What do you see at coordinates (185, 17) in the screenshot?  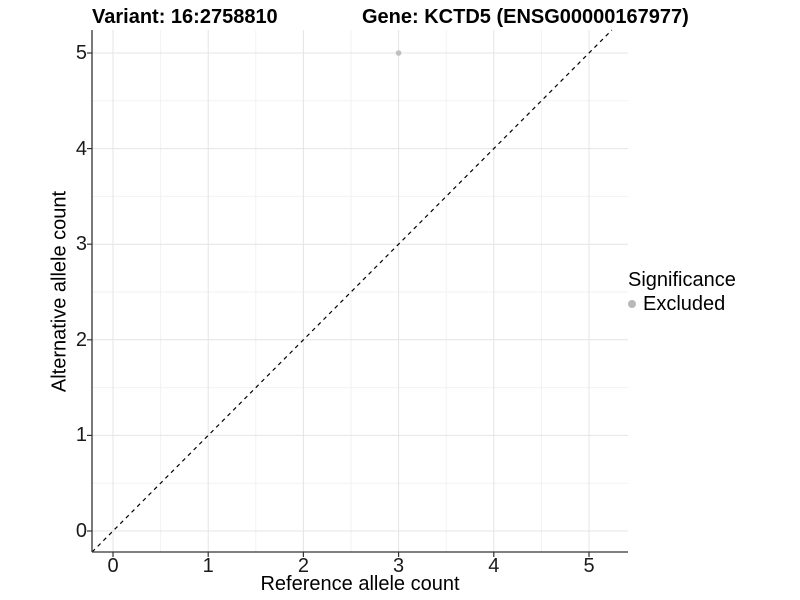 I see `plot-title-variant: Variant: 16:2758810` at bounding box center [185, 17].